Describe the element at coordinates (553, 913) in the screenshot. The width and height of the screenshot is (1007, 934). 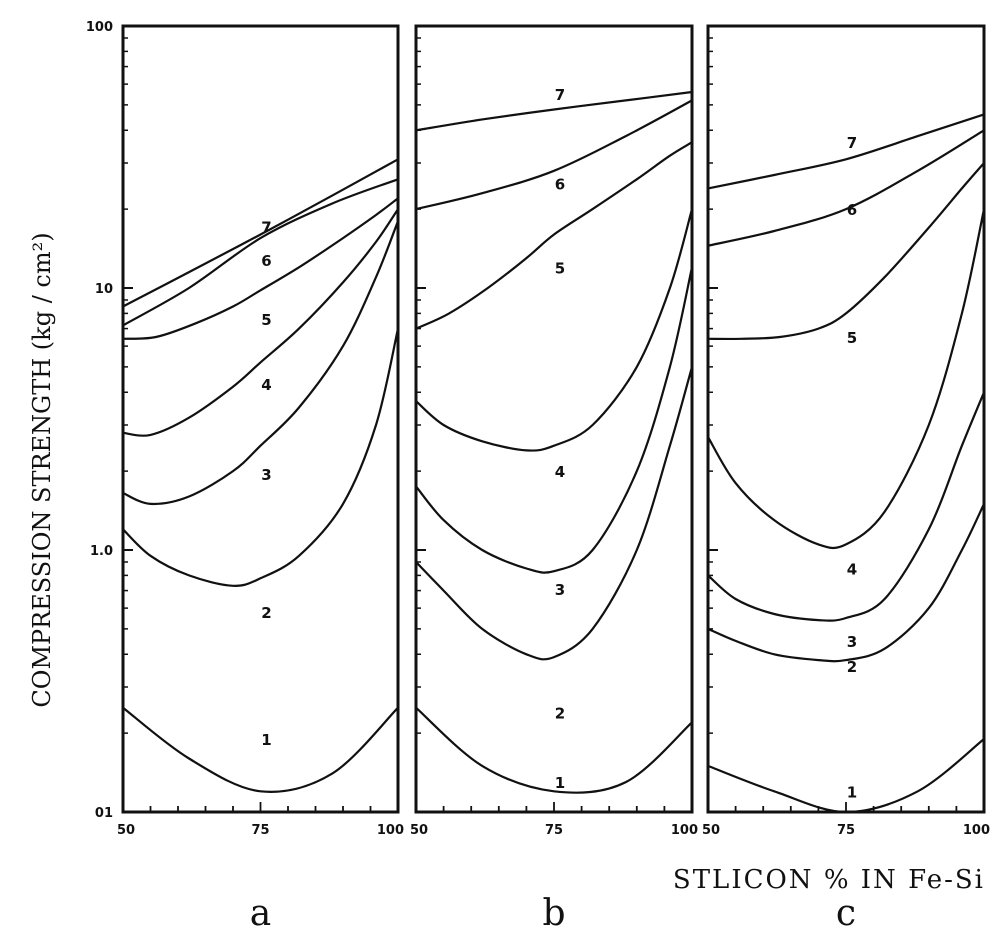
I see `panel-letter: b` at that location.